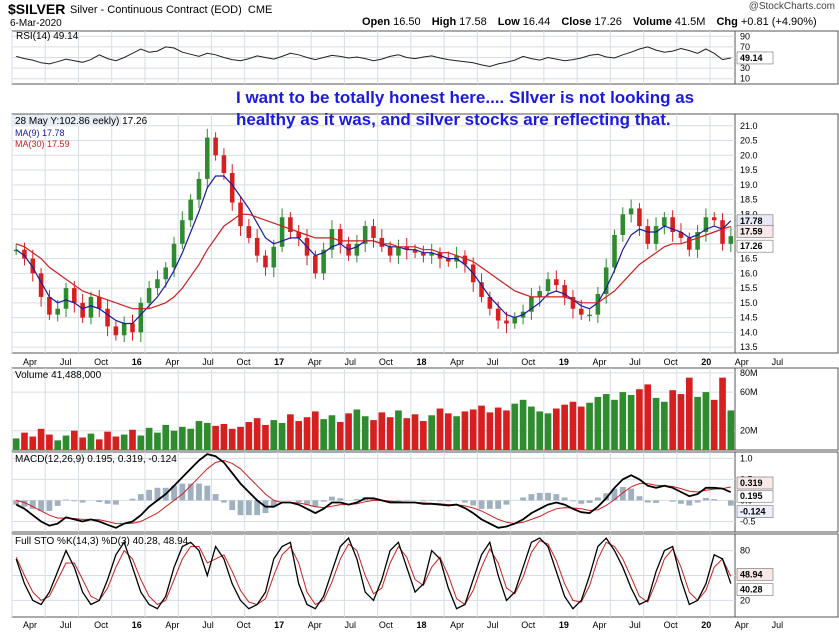  I want to click on price-y-tick: 19.0, so click(749, 185).